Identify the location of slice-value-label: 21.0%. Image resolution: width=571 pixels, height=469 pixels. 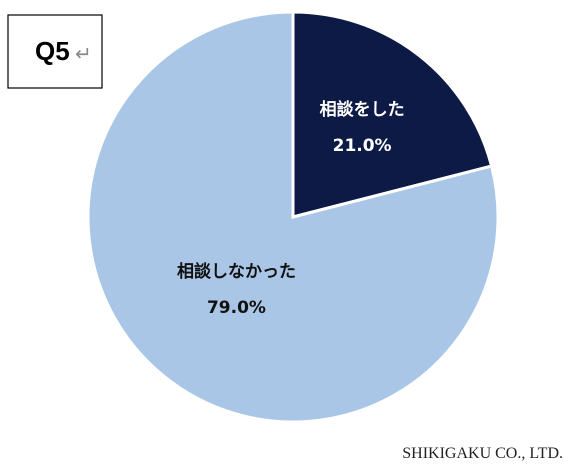
(362, 146).